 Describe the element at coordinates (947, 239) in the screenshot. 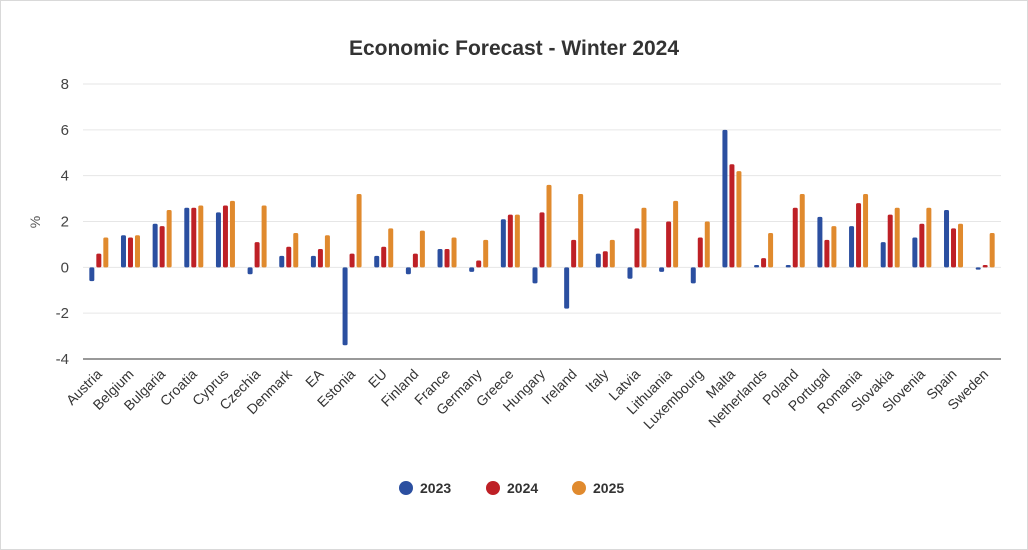

I see `bar-2023-spain` at that location.